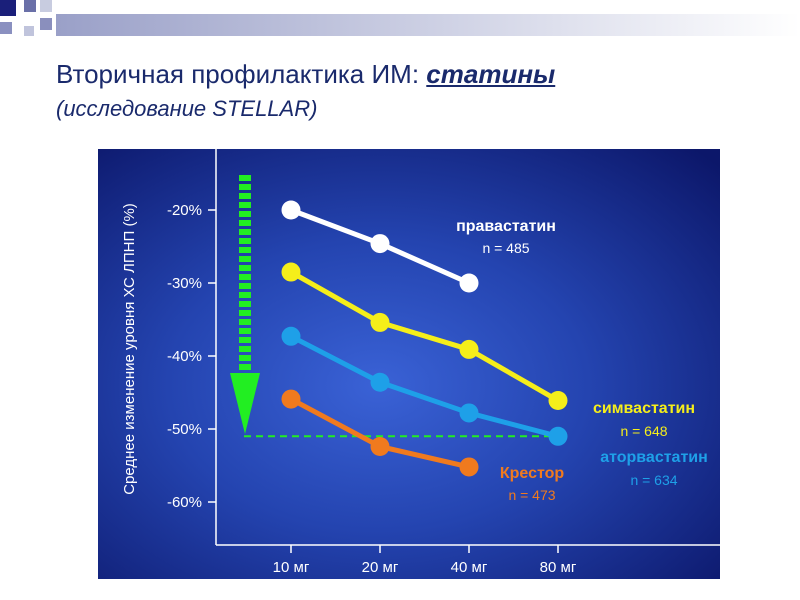 This screenshot has width=800, height=600. Describe the element at coordinates (469, 567) in the screenshot. I see `x-tick-label: 40 мг` at that location.